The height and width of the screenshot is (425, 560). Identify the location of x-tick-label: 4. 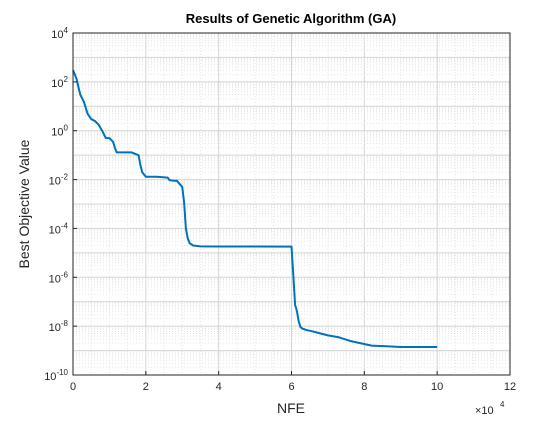
(219, 387).